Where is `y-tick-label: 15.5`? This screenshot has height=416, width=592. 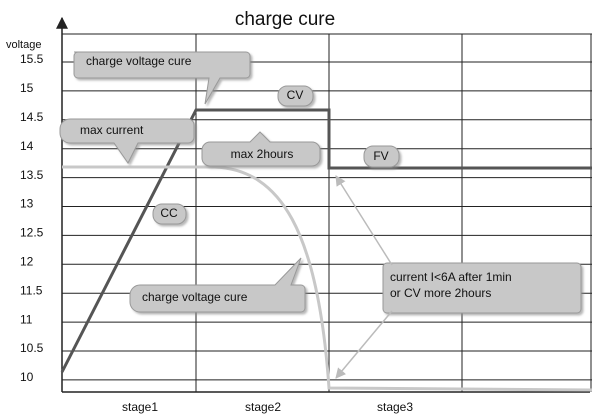
y-tick-label: 15.5 is located at coordinates (32, 59).